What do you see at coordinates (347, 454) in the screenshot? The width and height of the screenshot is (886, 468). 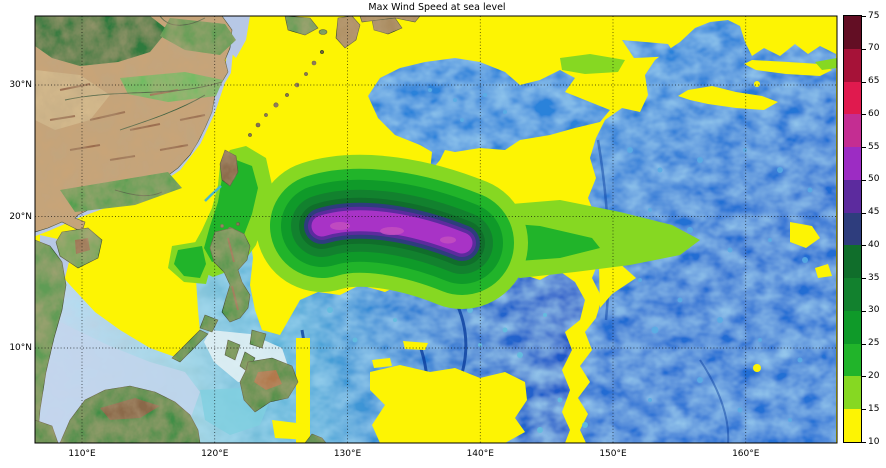 I see `x-tick-label: 130°E` at bounding box center [347, 454].